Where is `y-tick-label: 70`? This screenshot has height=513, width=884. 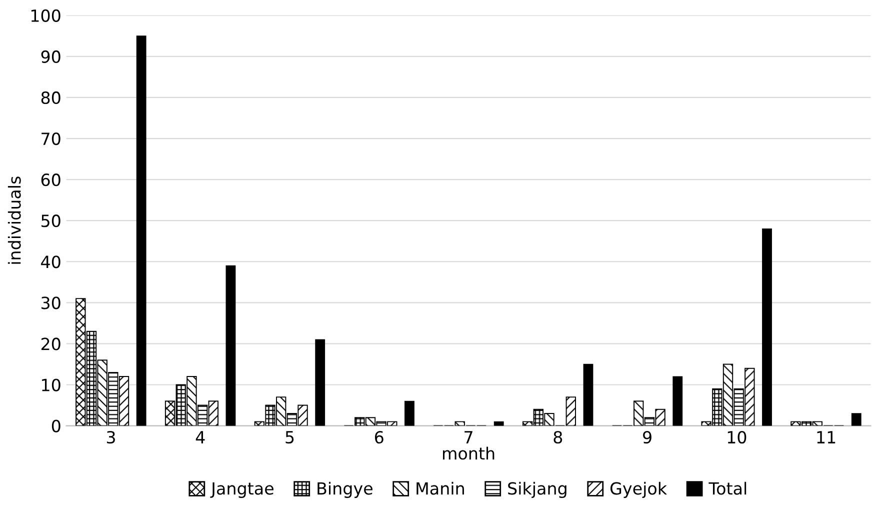
y-tick-label: 70 is located at coordinates (51, 139).